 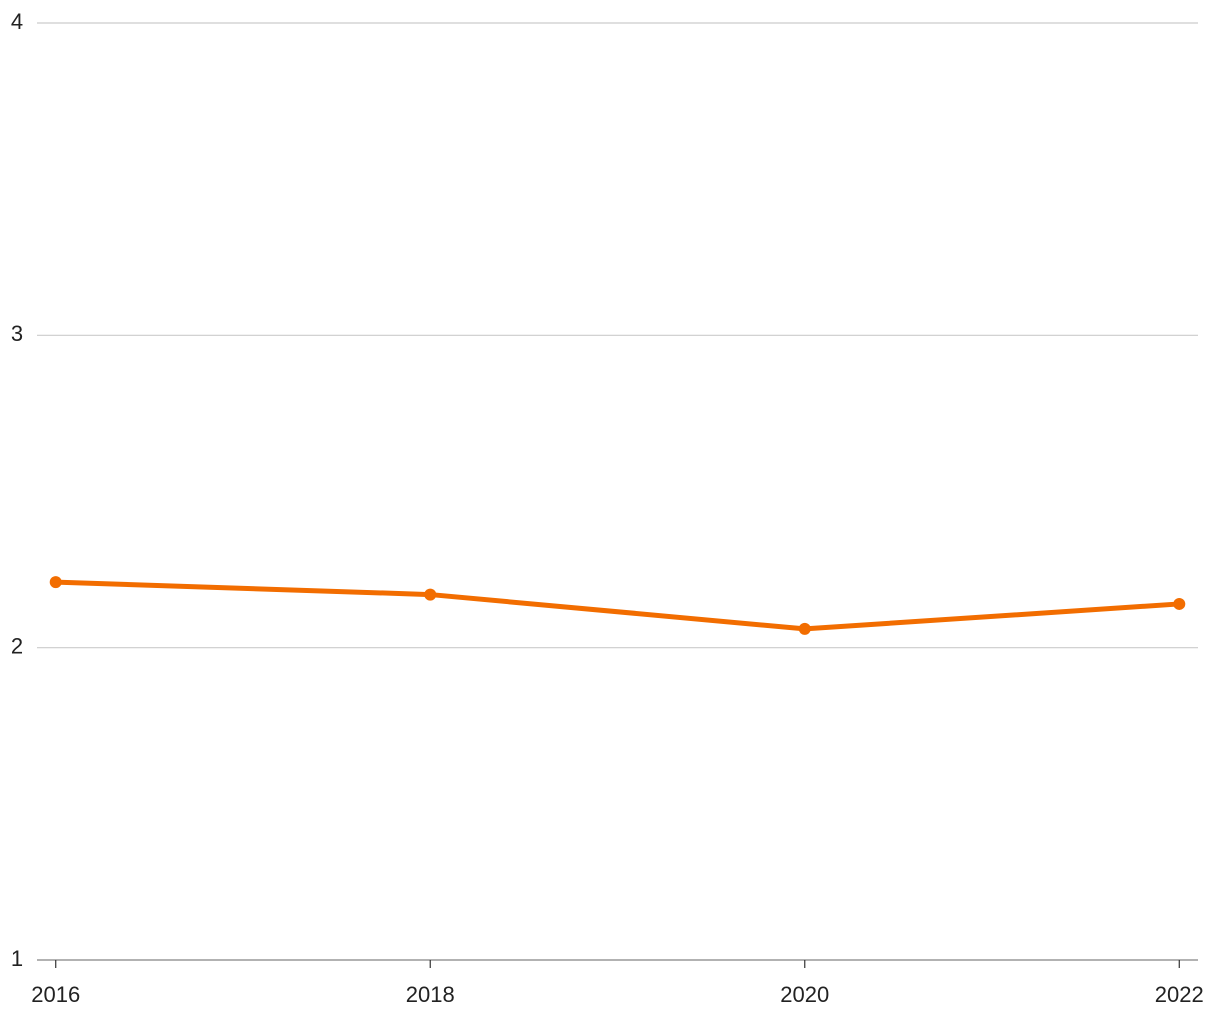 What do you see at coordinates (430, 994) in the screenshot?
I see `x-tick-label: 2018` at bounding box center [430, 994].